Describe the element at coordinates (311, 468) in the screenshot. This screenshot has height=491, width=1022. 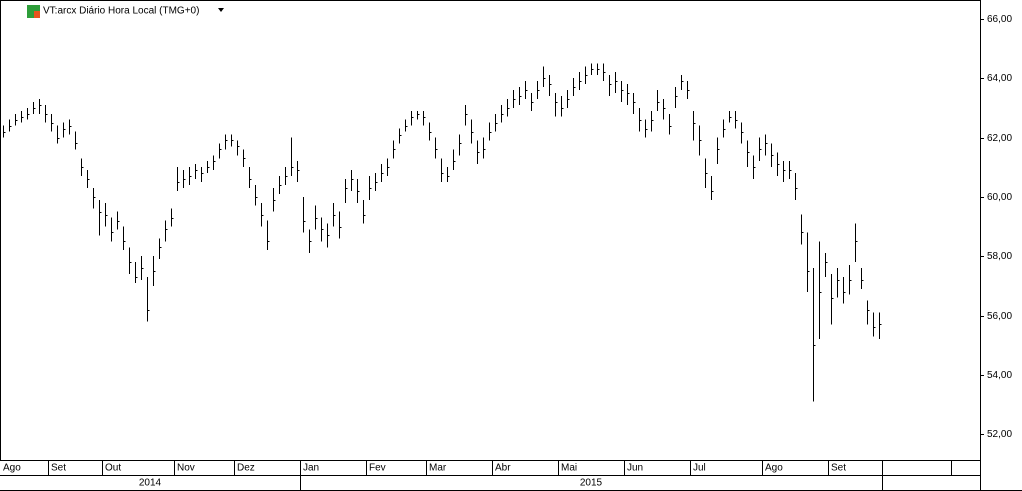
I see `month-label: Jan` at that location.